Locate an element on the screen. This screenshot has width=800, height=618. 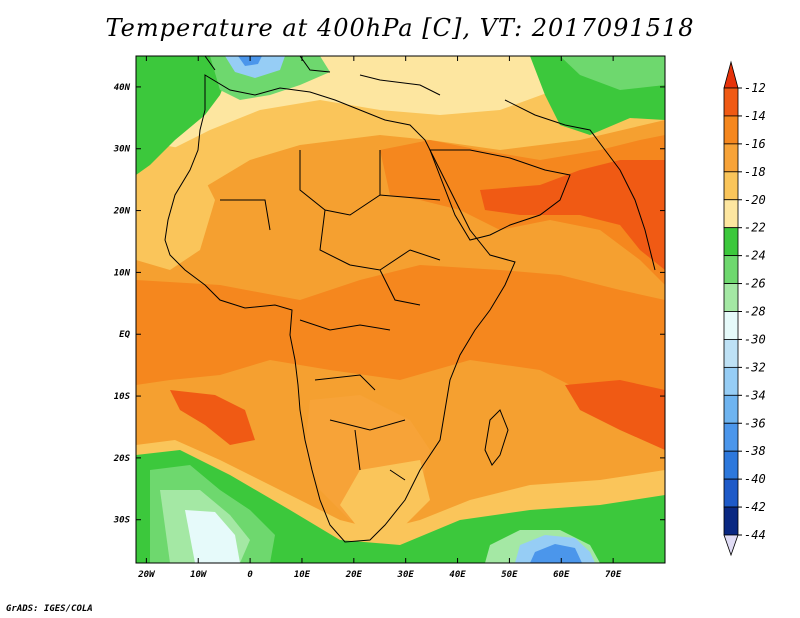
europe-coast is located at coordinates (322, 76).